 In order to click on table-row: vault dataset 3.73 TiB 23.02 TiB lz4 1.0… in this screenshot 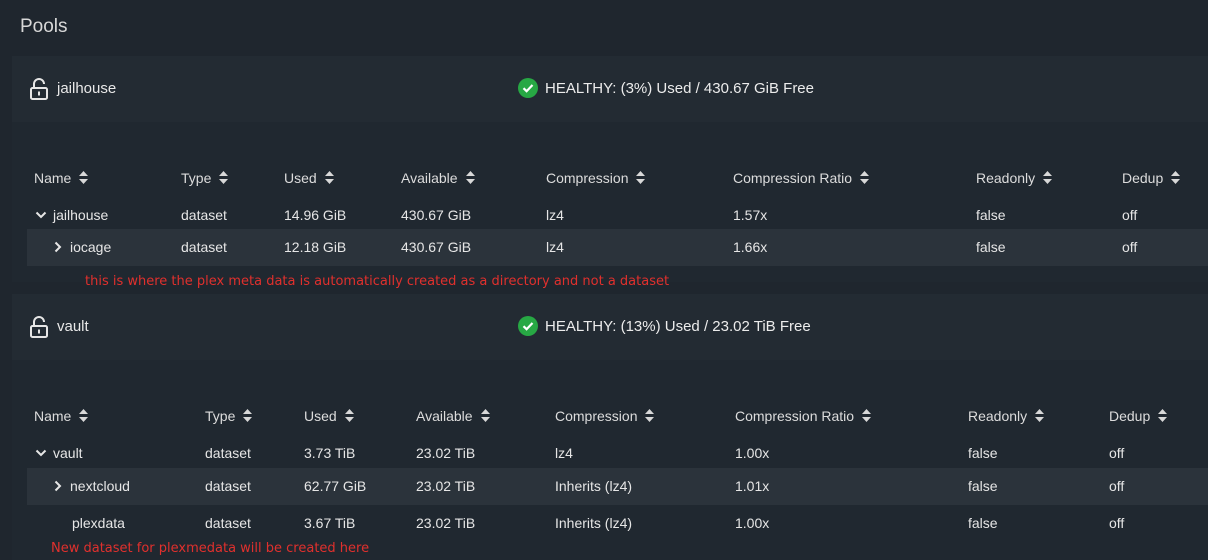, I will do `click(617, 453)`.